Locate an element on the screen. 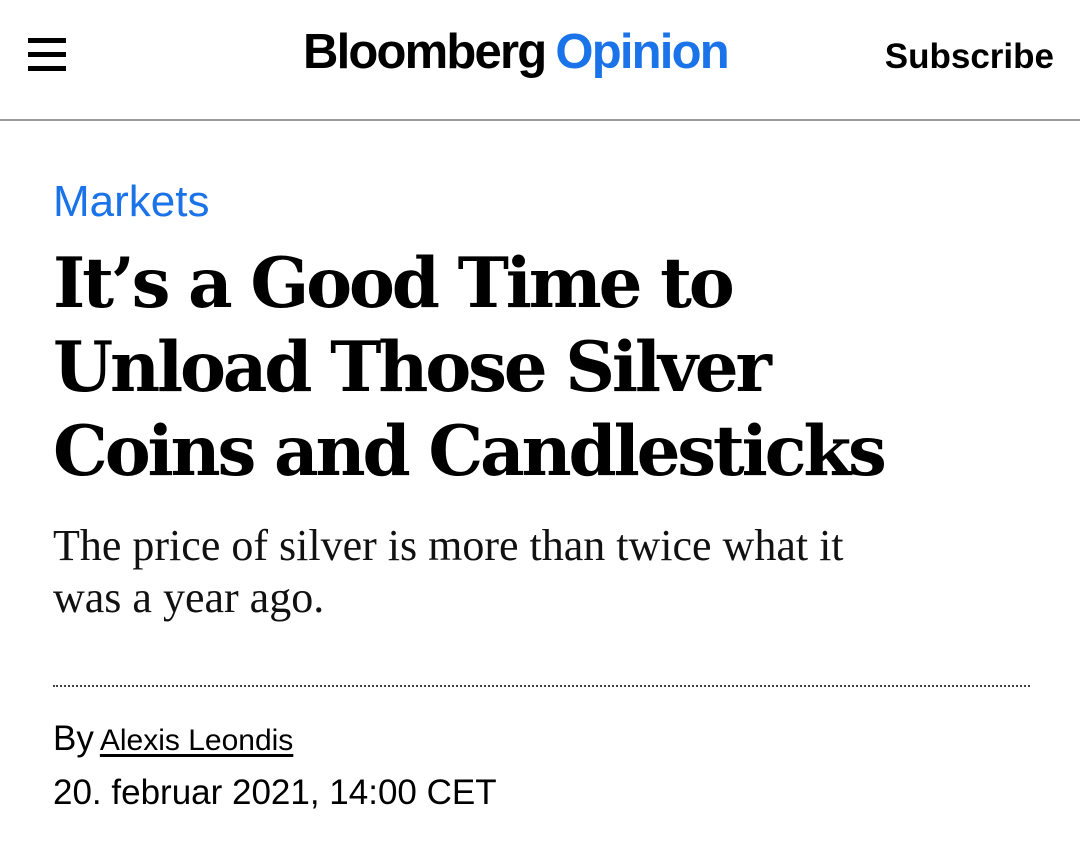 The height and width of the screenshot is (841, 1080). byline: By Alexis Leondis is located at coordinates (173, 740).